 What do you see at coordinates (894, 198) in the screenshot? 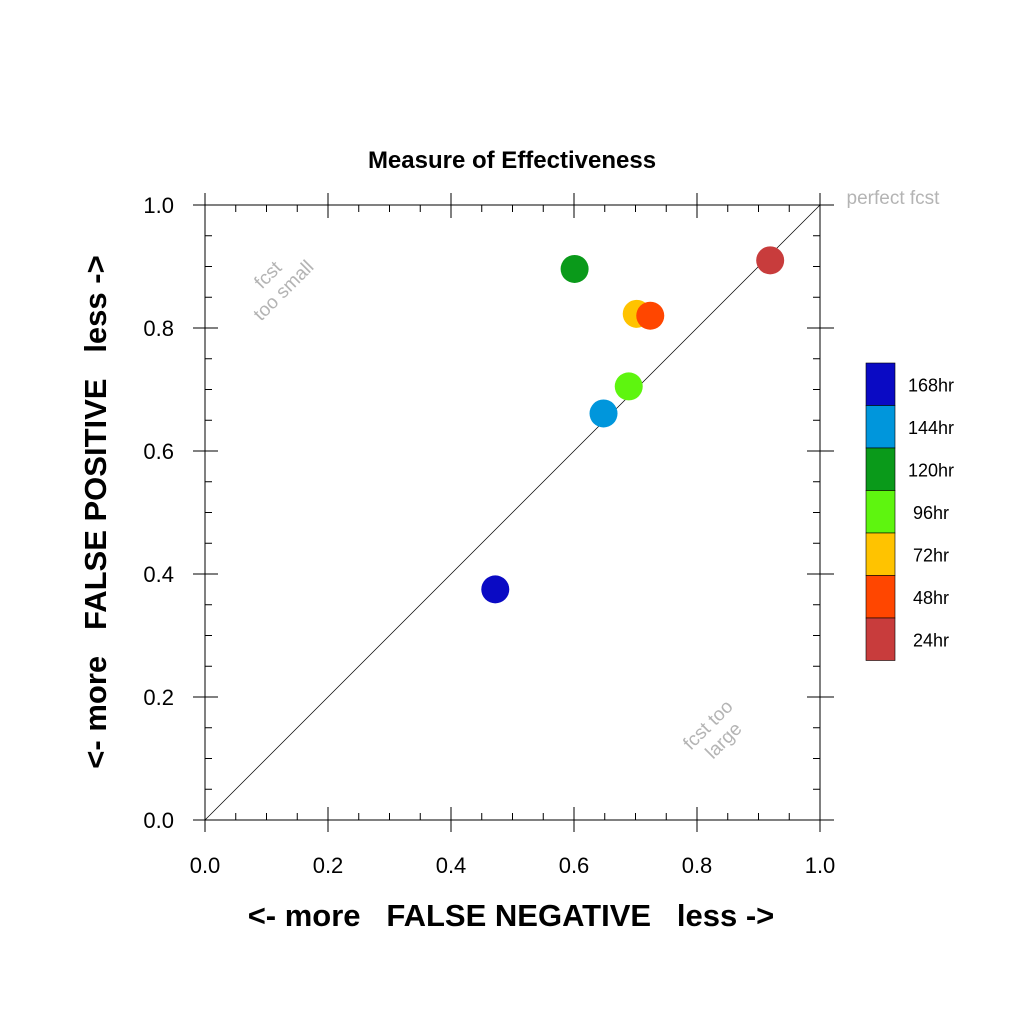
I see `perfect-forecast-label: perfect fcst` at bounding box center [894, 198].